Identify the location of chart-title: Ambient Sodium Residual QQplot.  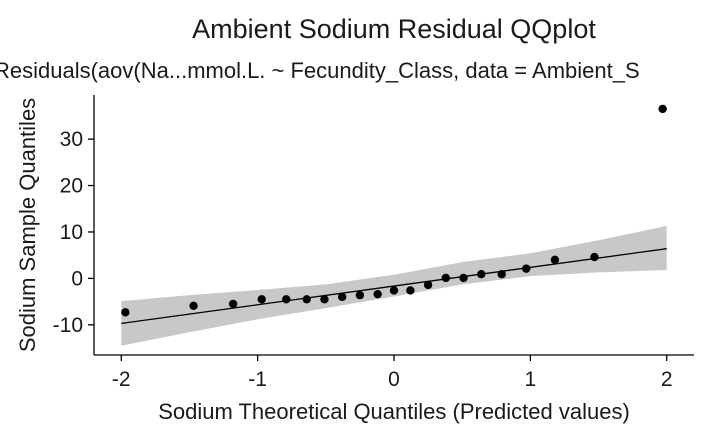
(394, 29).